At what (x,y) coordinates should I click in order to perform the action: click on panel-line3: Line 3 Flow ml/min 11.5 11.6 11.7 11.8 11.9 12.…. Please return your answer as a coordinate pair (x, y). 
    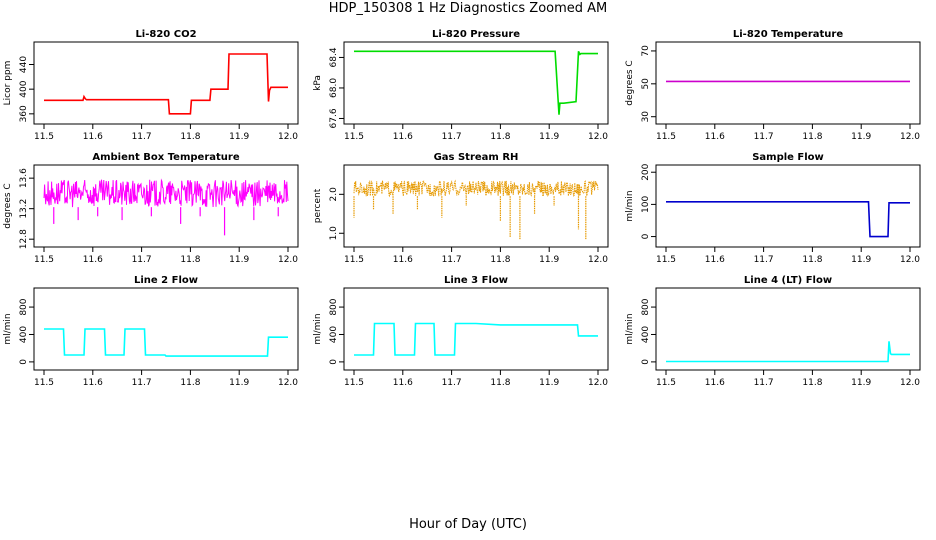
    Looking at the image, I should click on (461, 331).